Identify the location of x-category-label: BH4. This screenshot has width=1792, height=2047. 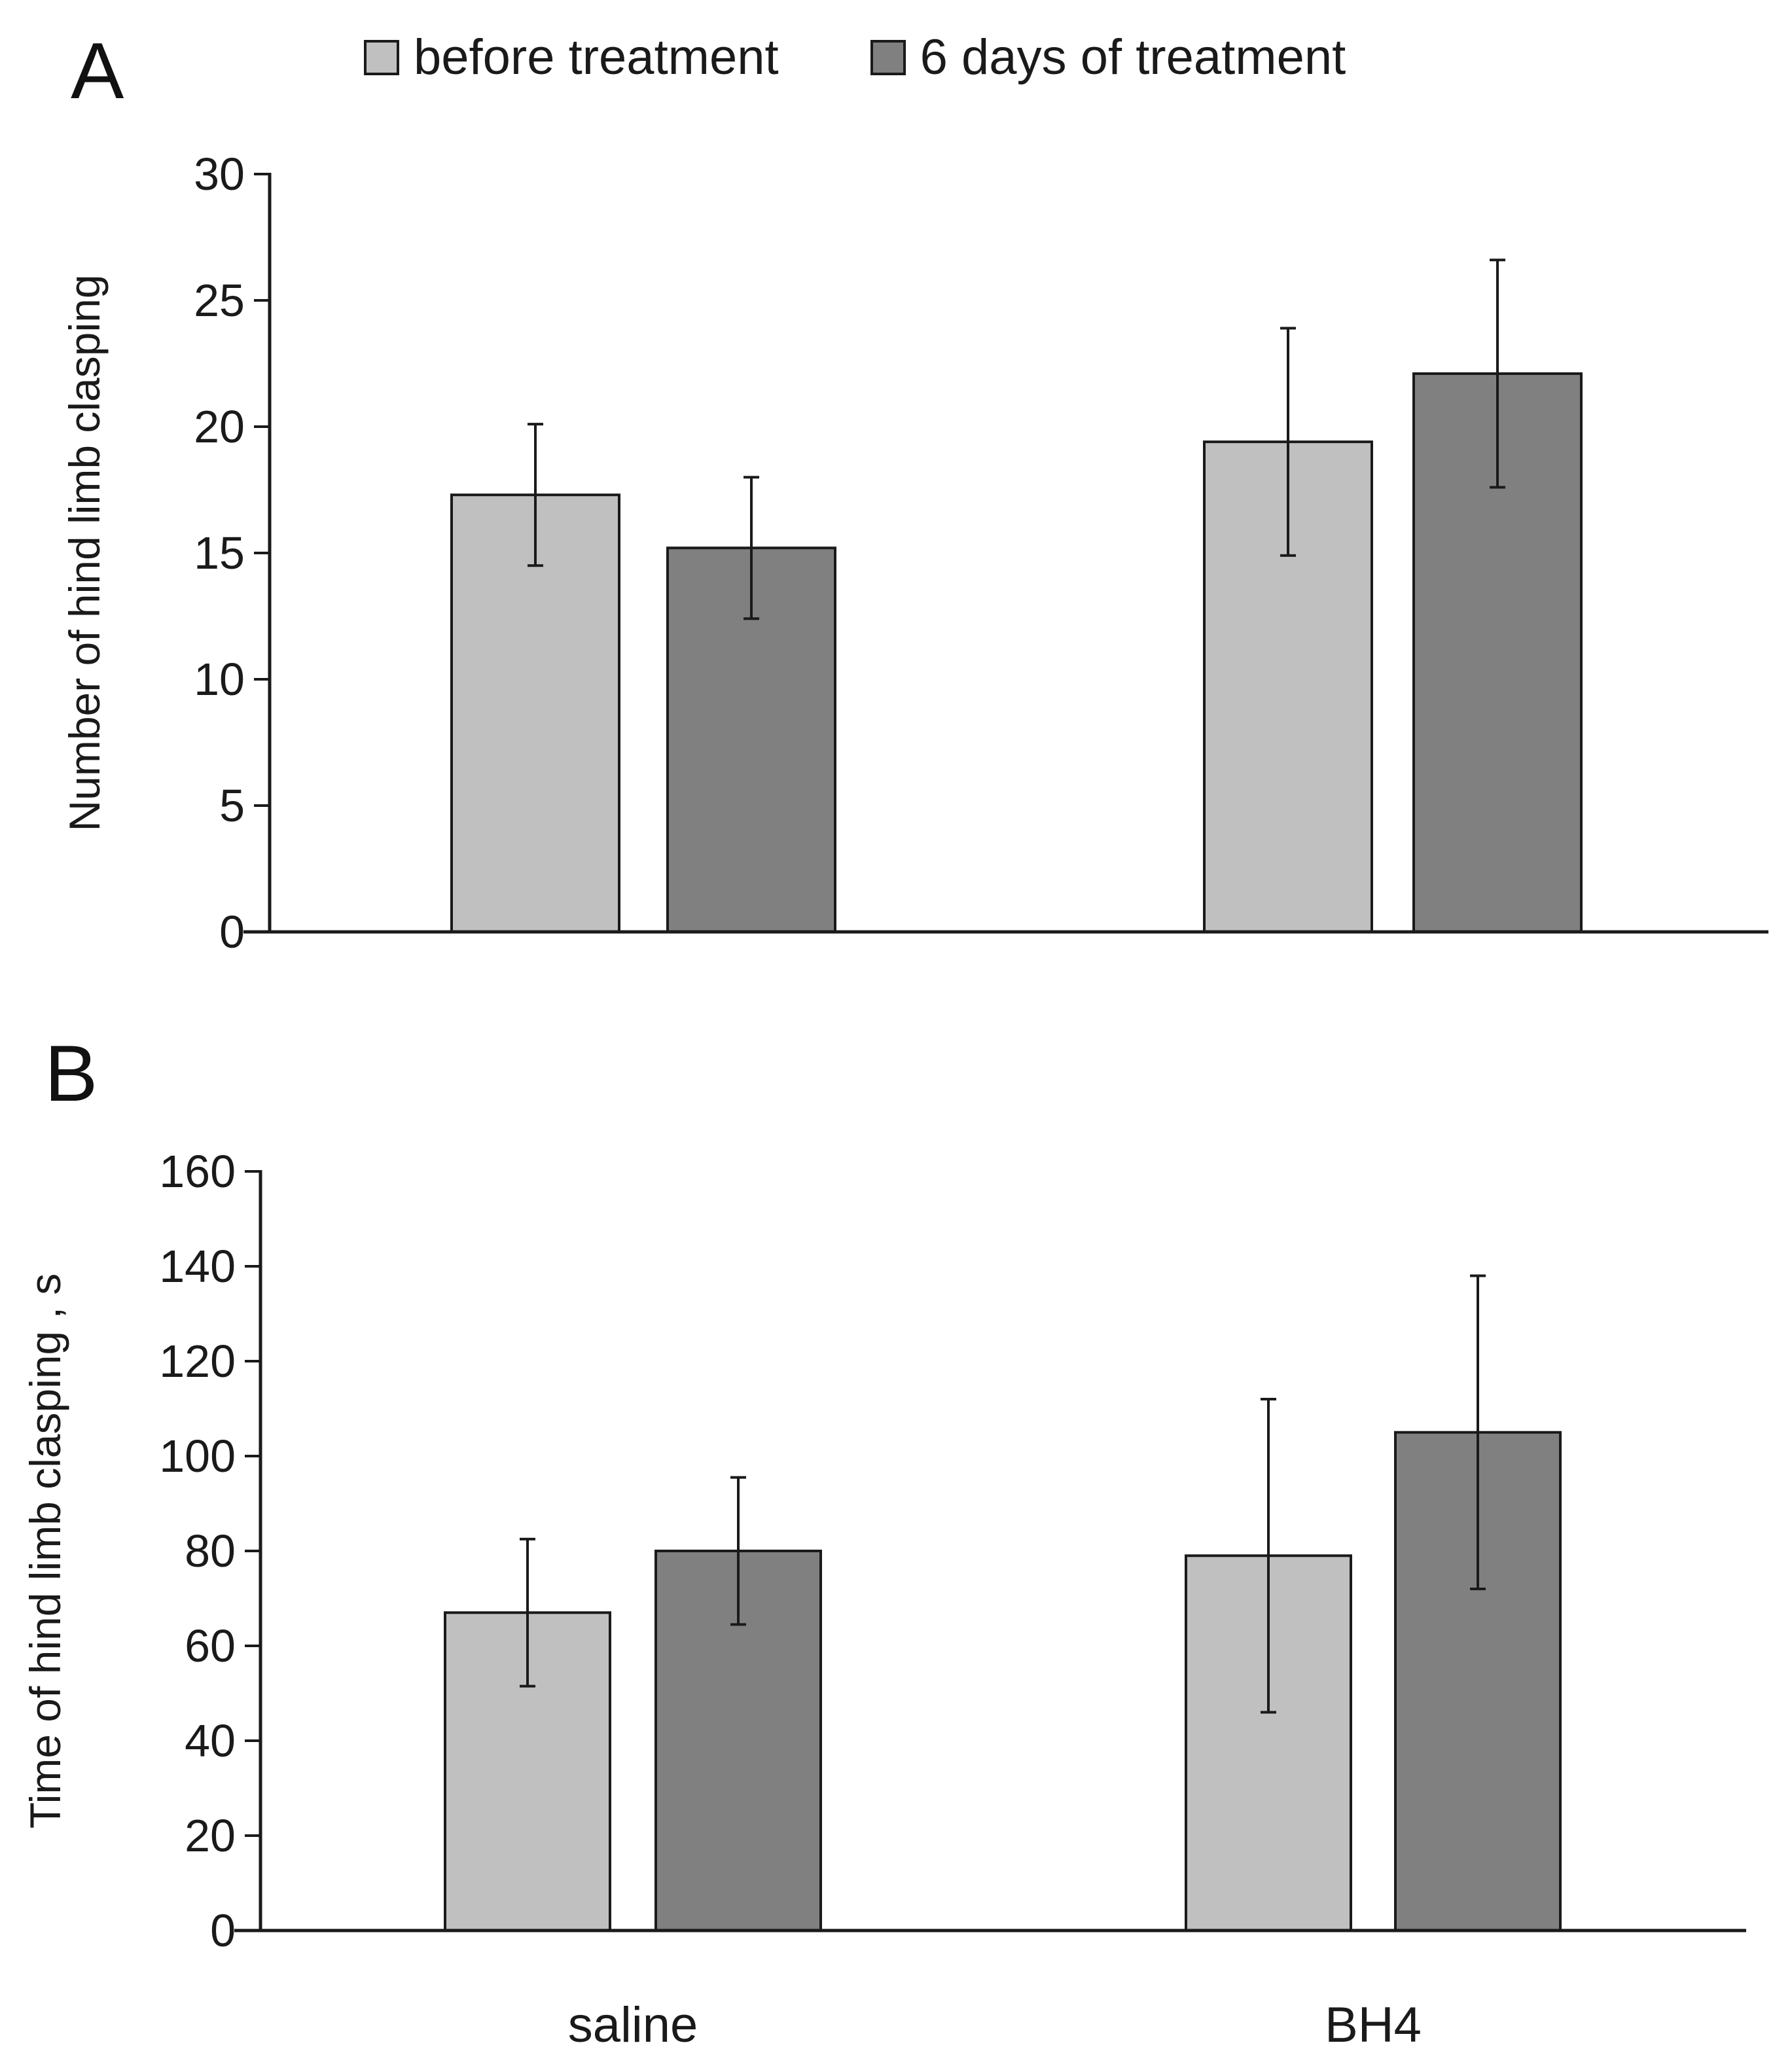
(1374, 2022).